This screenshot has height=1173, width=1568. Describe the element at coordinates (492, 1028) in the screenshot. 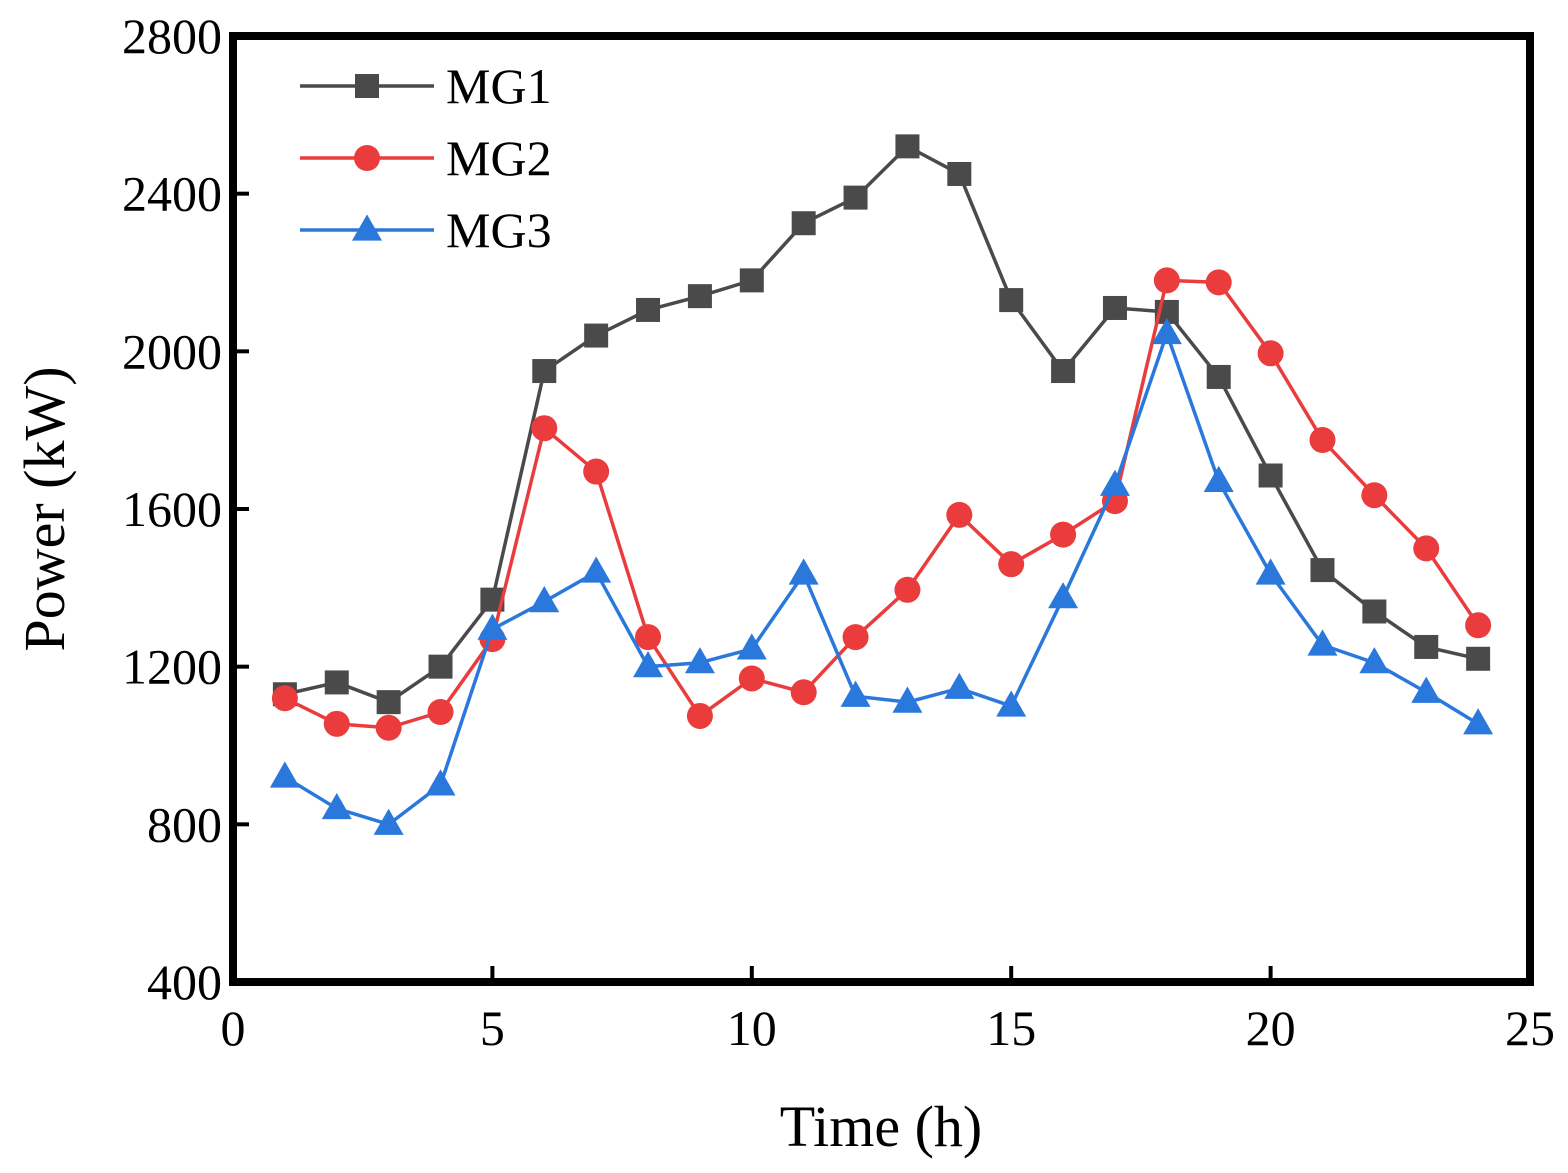

I see `x-tick-label: 5` at that location.